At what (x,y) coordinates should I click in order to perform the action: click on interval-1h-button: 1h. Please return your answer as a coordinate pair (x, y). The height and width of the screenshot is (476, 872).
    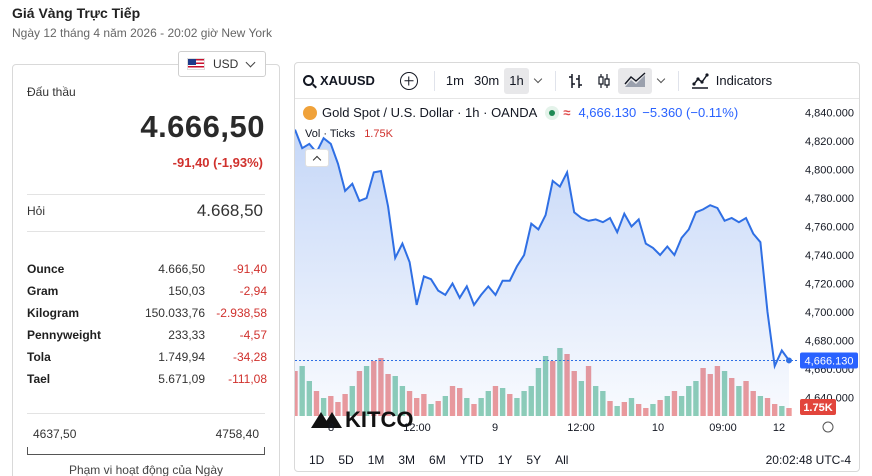
    Looking at the image, I should click on (516, 80).